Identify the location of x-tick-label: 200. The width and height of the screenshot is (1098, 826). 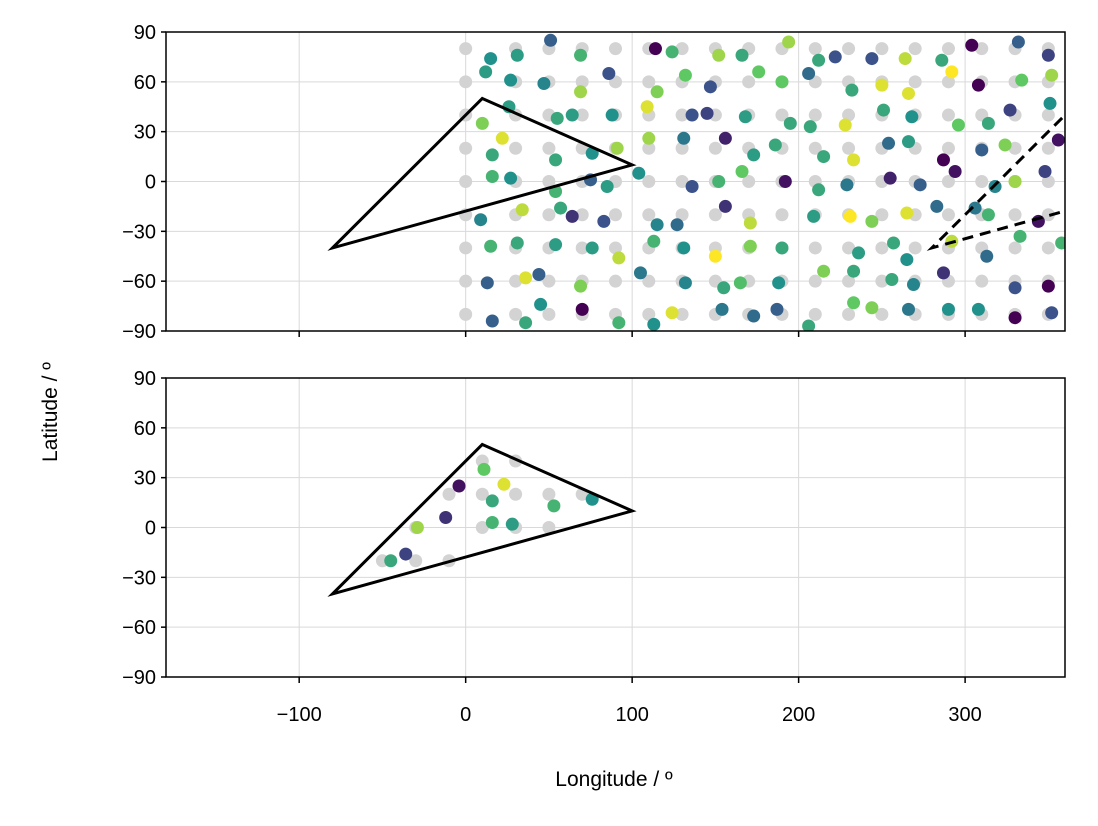
(798, 715).